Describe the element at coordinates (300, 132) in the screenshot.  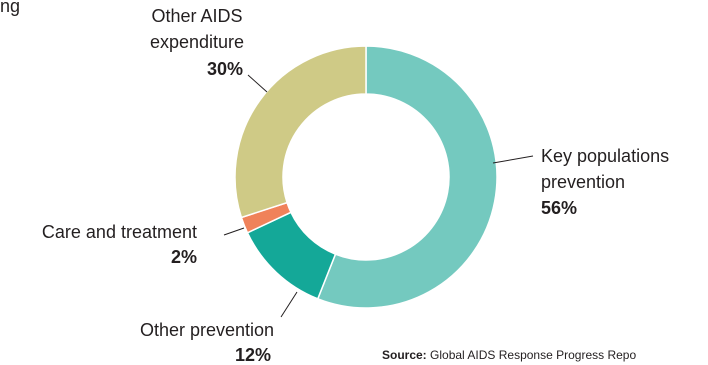
I see `donut-slice-other-aids-expenditure` at that location.